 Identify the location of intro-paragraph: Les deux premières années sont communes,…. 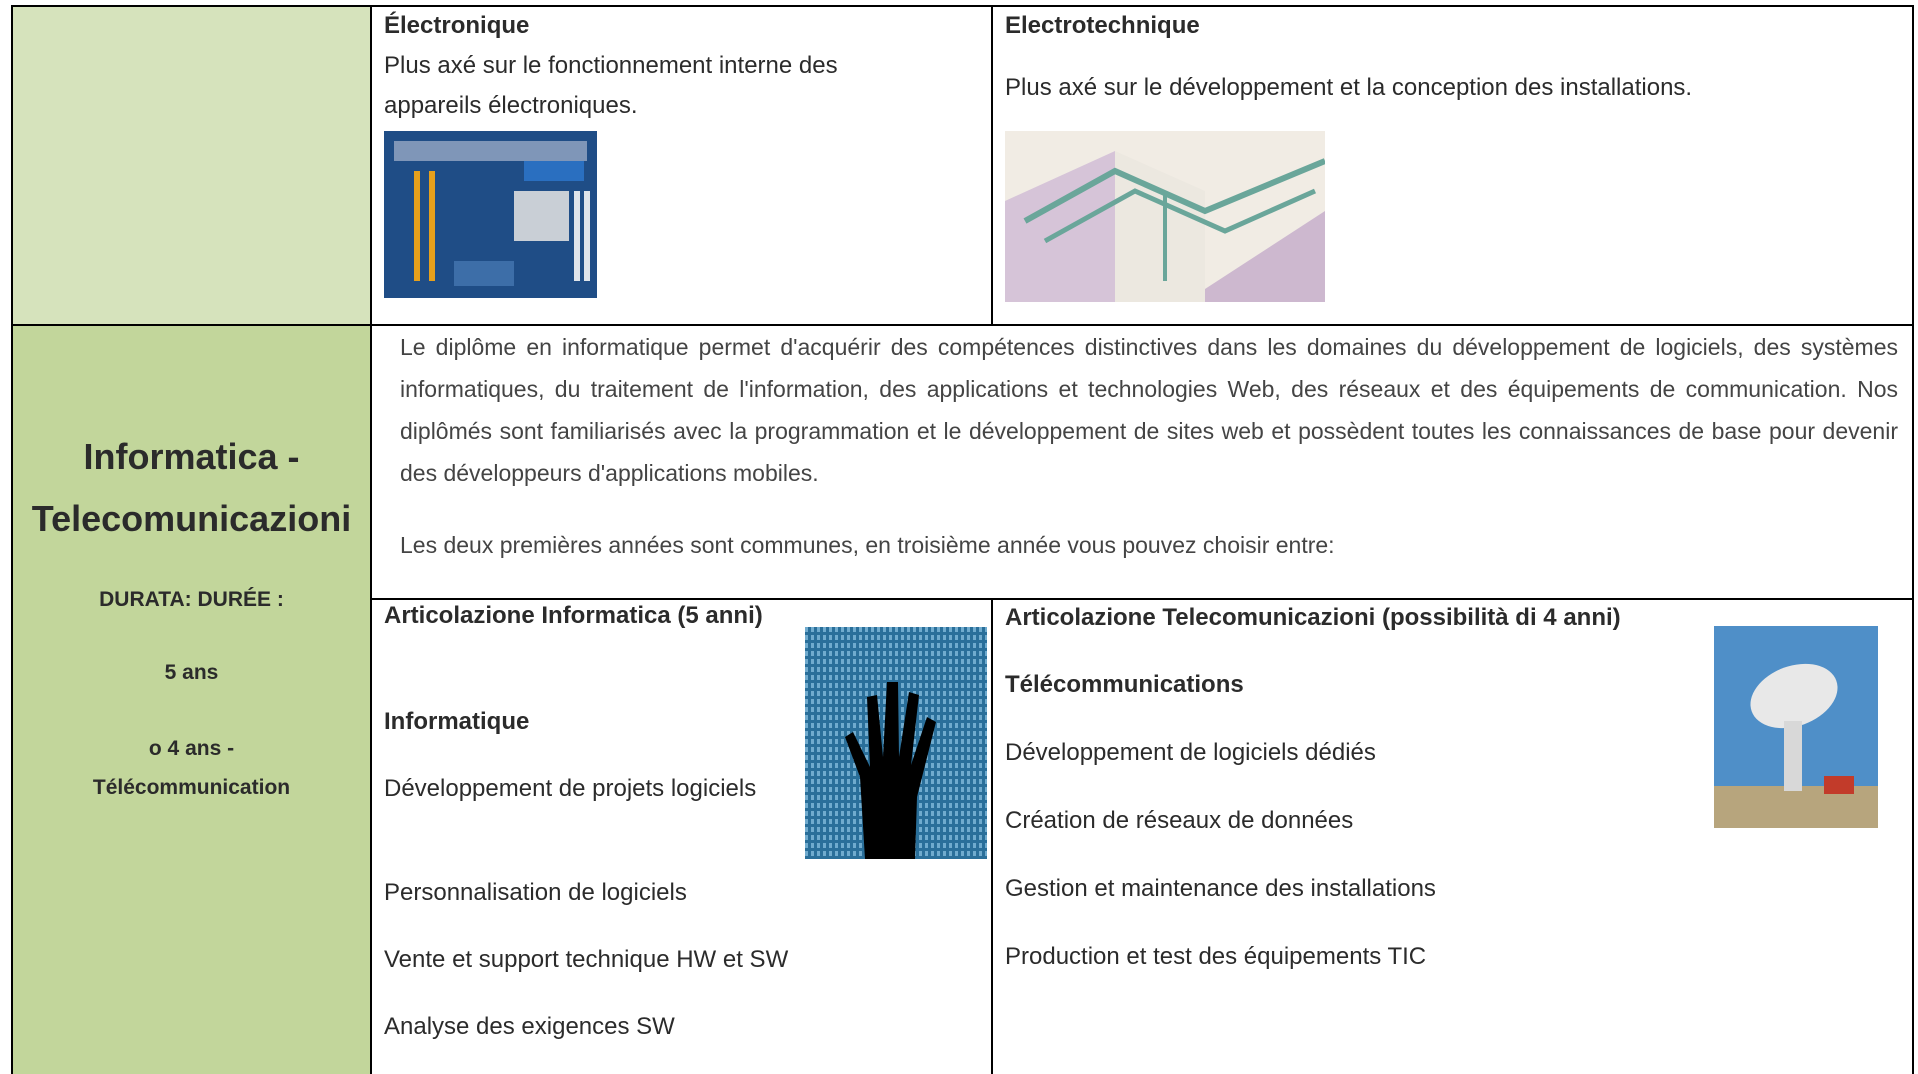
(867, 545).